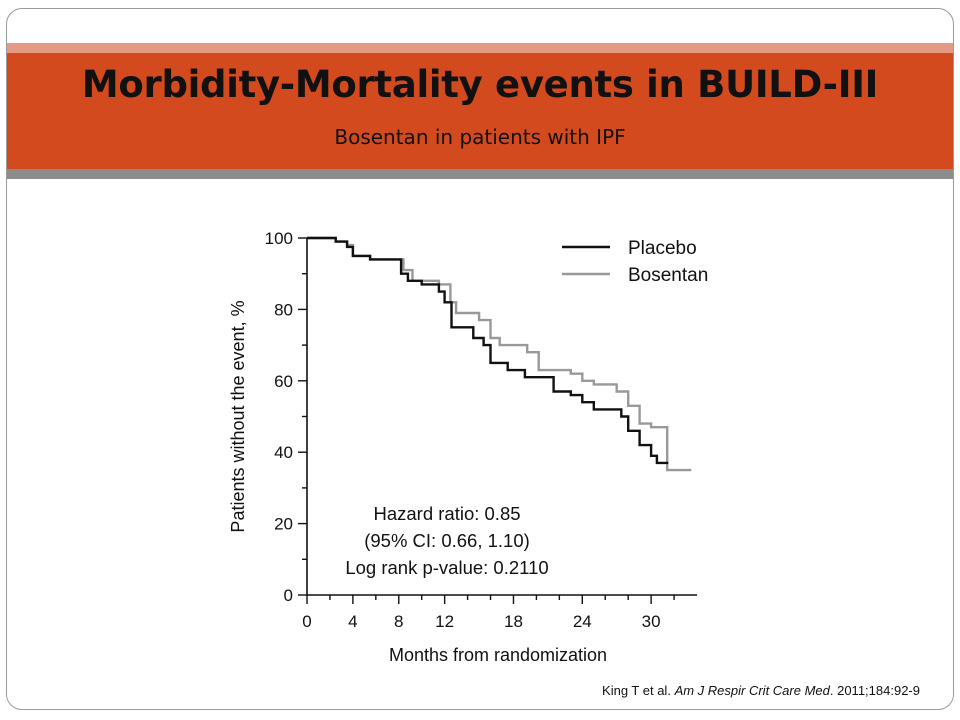 This screenshot has width=960, height=720. Describe the element at coordinates (651, 621) in the screenshot. I see `x-tick-label: 30` at that location.